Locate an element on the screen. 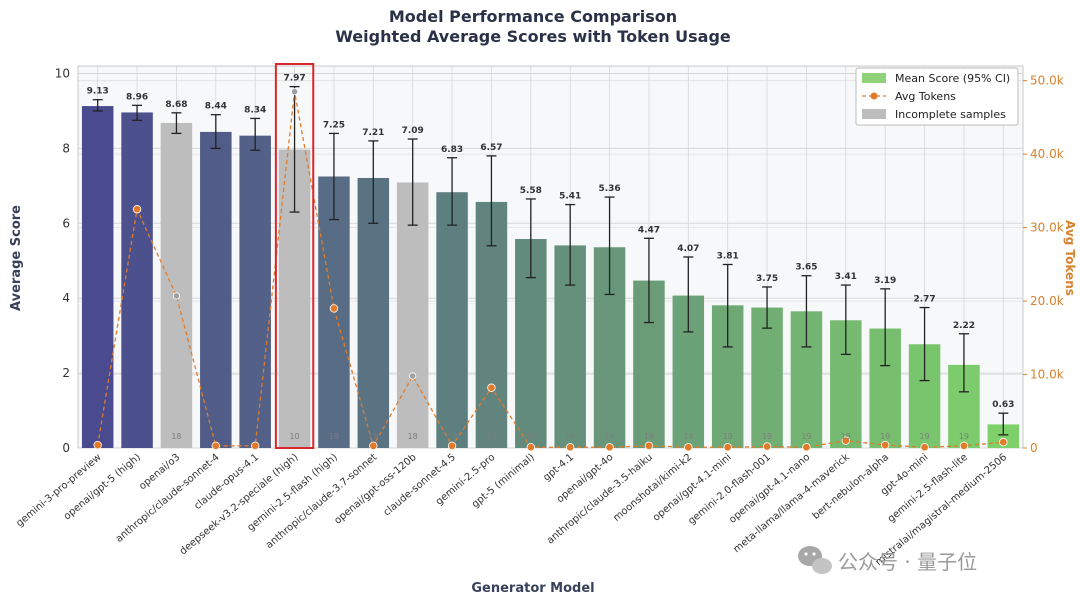 Image resolution: width=1080 pixels, height=608 pixels. y-tick-label: 4 is located at coordinates (66, 298).